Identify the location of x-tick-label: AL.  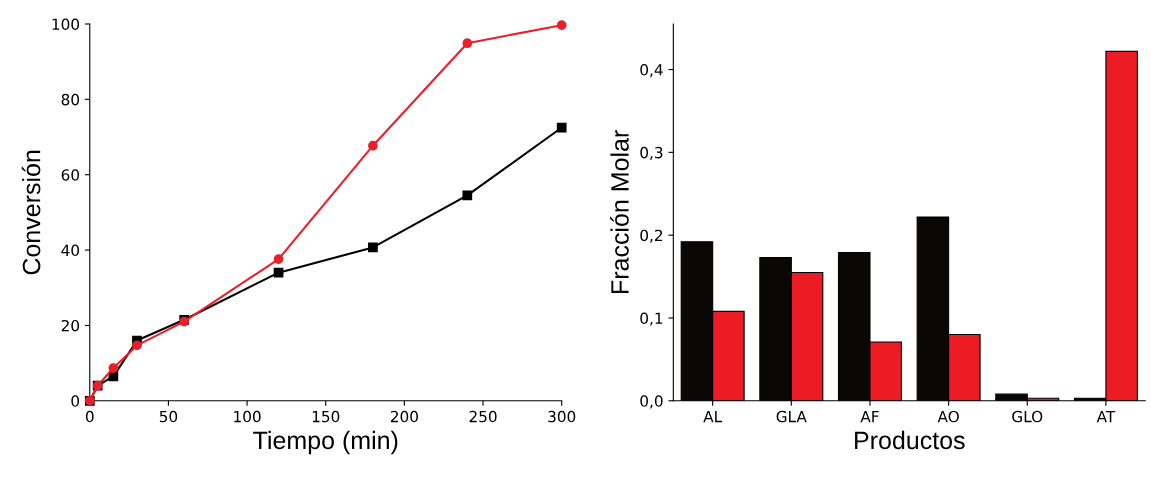
(713, 416).